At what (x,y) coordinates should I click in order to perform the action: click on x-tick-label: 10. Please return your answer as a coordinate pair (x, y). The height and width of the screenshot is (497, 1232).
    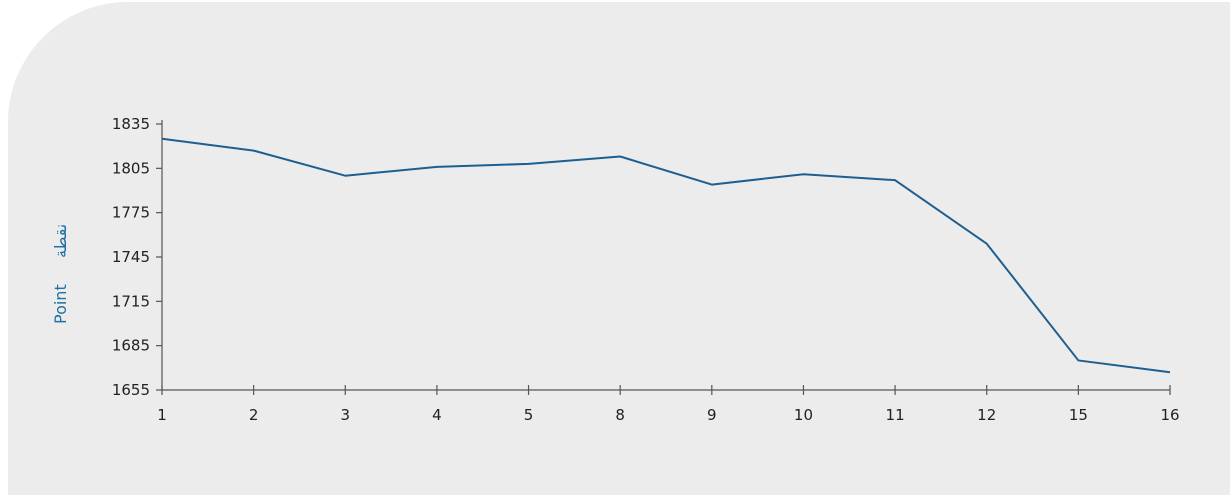
    Looking at the image, I should click on (803, 415).